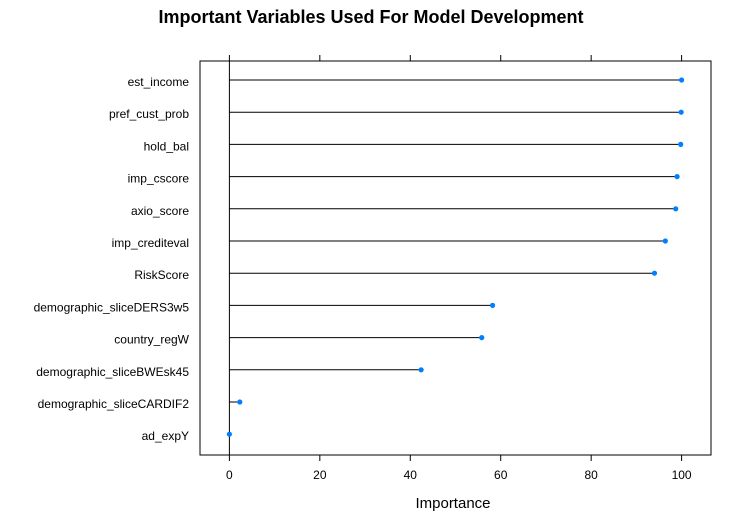  I want to click on x-tick-label: 0, so click(229, 475).